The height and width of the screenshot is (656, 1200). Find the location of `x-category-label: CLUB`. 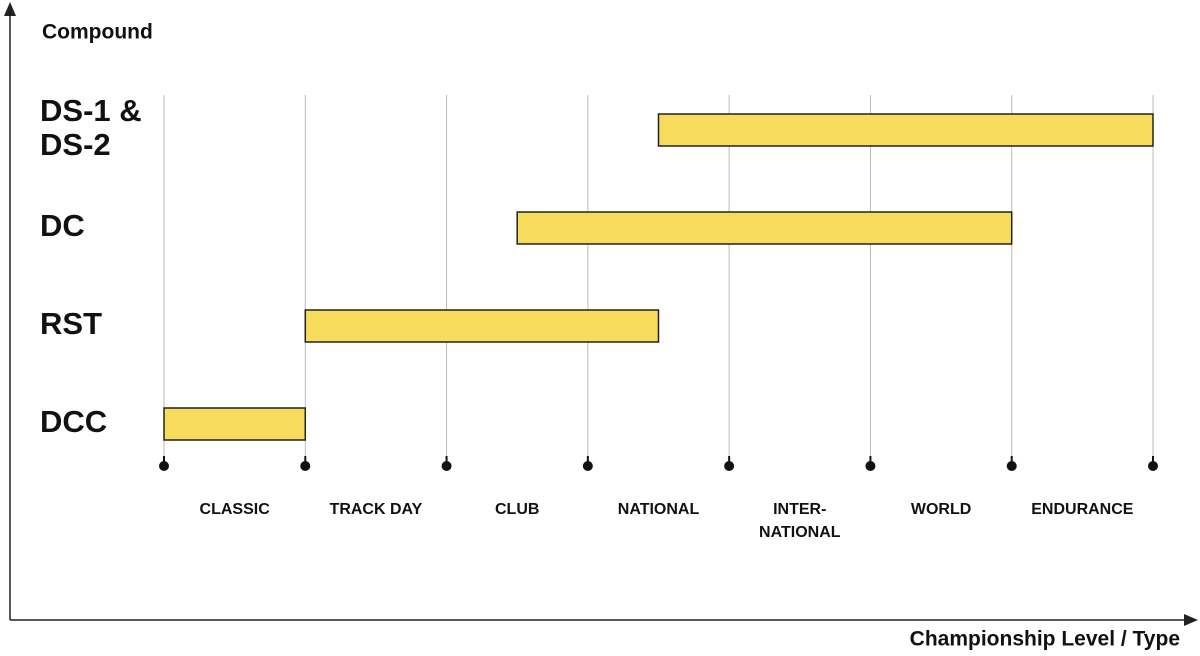

x-category-label: CLUB is located at coordinates (517, 509).